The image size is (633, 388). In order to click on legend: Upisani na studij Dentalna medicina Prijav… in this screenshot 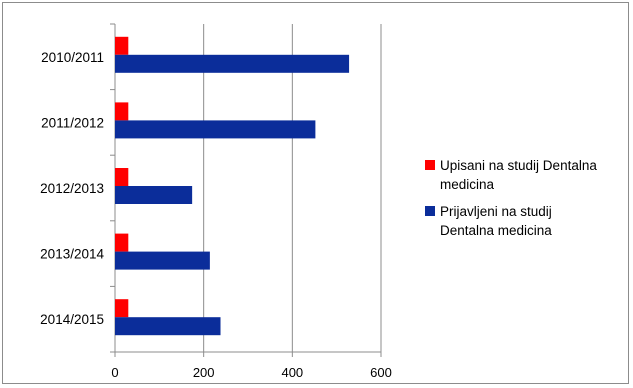, I will do `click(511, 198)`.